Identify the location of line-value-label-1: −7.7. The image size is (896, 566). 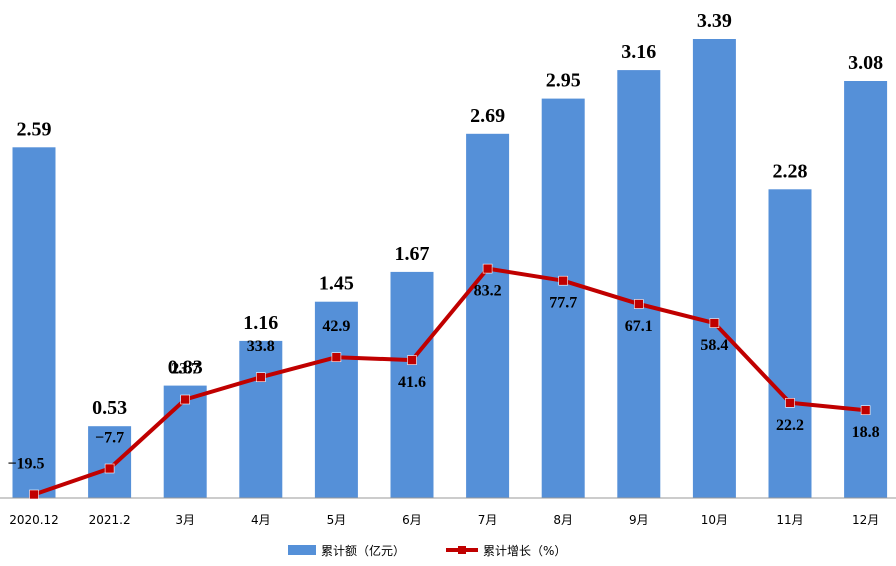
(109, 438).